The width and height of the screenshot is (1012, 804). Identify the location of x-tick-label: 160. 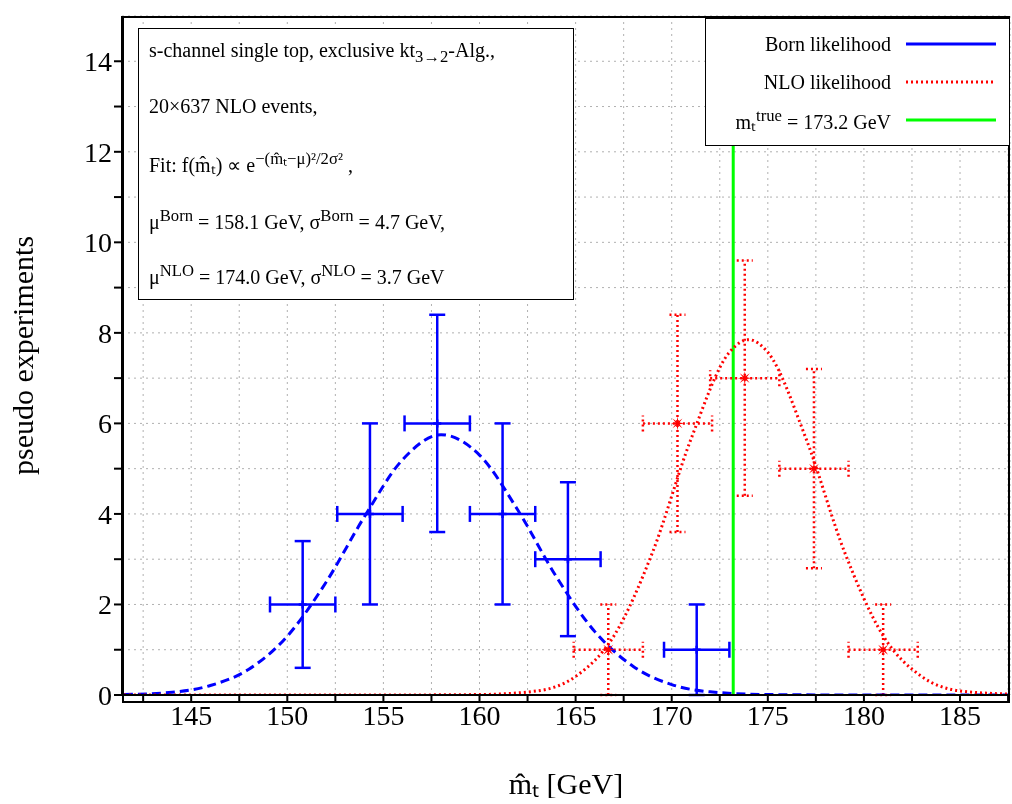
(479, 715).